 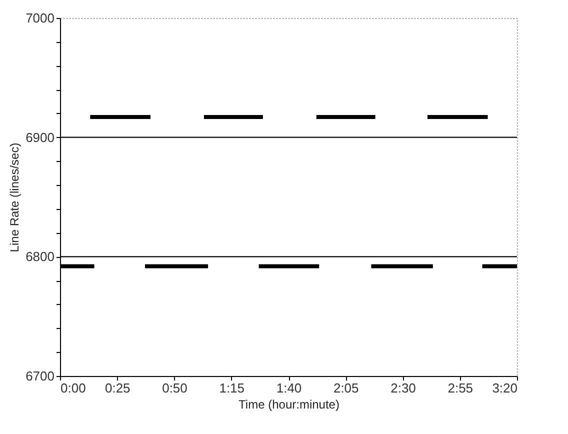 What do you see at coordinates (15, 197) in the screenshot?
I see `y-axis-title: Line Rate (lines/sec)` at bounding box center [15, 197].